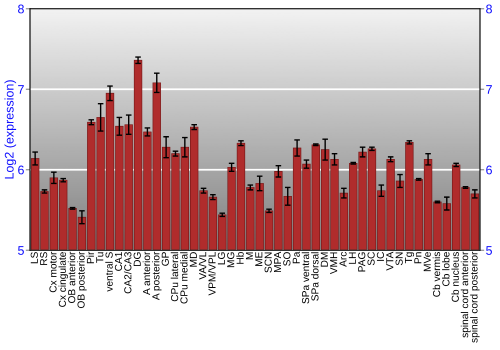 The height and width of the screenshot is (350, 500). Describe the element at coordinates (230, 260) in the screenshot. I see `x-tick-label: MG` at that location.